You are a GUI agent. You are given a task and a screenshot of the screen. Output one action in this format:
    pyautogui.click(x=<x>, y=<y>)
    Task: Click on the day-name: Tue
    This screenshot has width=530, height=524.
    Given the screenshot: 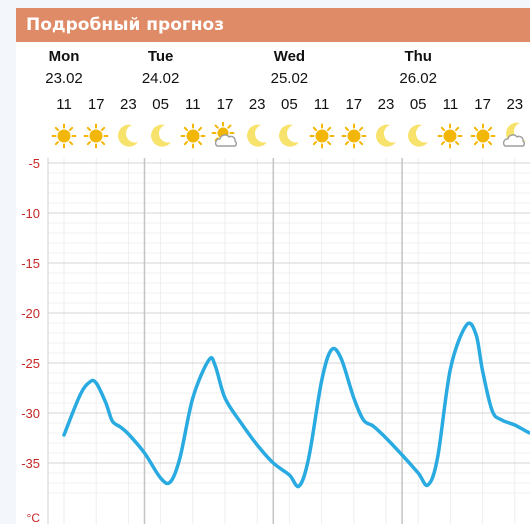 What is the action you would take?
    pyautogui.click(x=160, y=56)
    